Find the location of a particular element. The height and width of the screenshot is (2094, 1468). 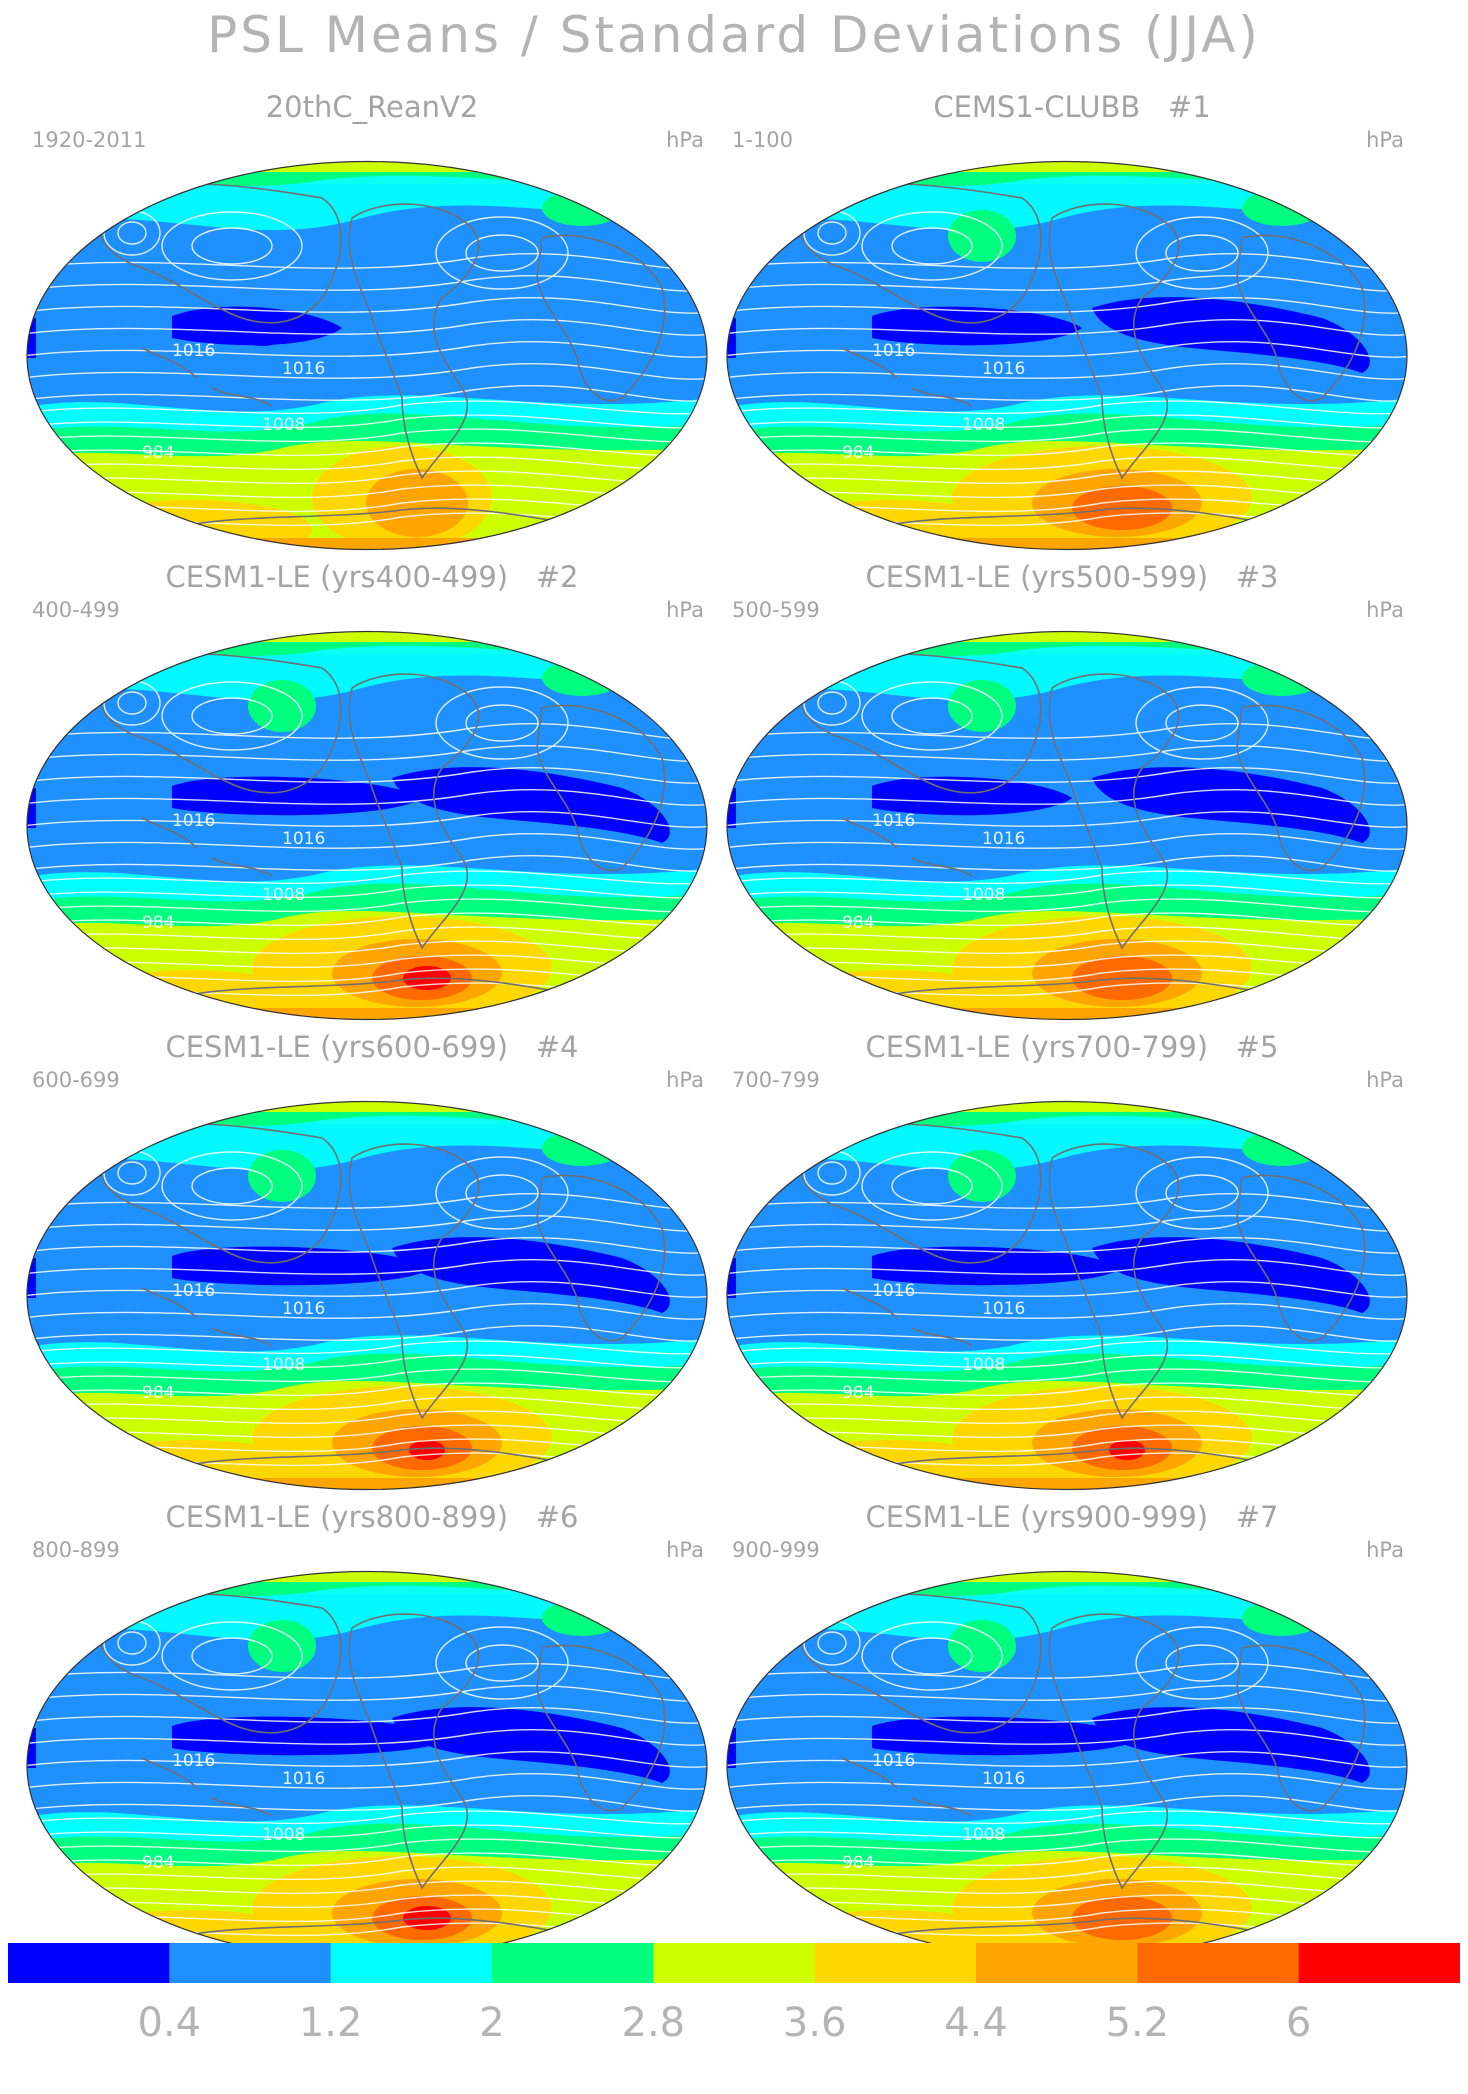

colorbar-labels: 0.4 1.2 2 2.8 3.6 4.4 5.2 6 is located at coordinates (734, 2030).